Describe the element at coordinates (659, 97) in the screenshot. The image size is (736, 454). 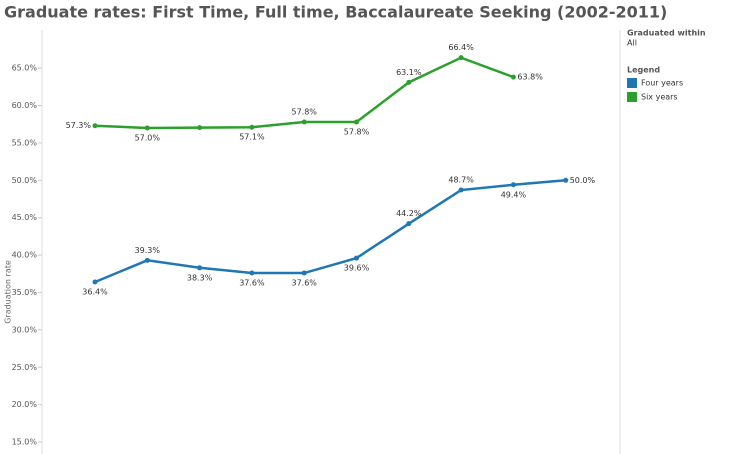
I see `legend-label: Six years` at that location.